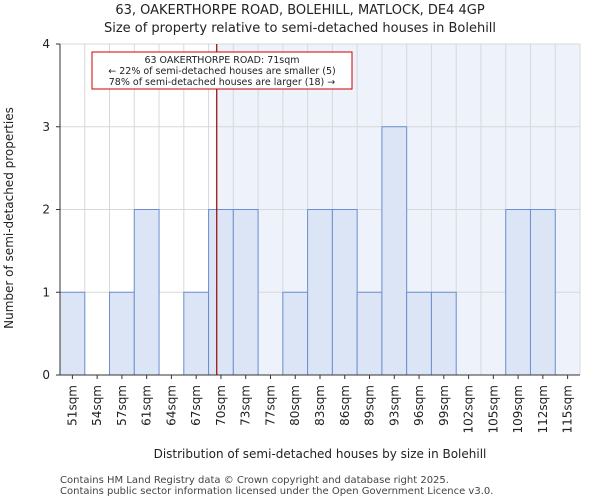 Image resolution: width=600 pixels, height=500 pixels. What do you see at coordinates (444, 405) in the screenshot?
I see `x-tick-label: 99sqm` at bounding box center [444, 405].